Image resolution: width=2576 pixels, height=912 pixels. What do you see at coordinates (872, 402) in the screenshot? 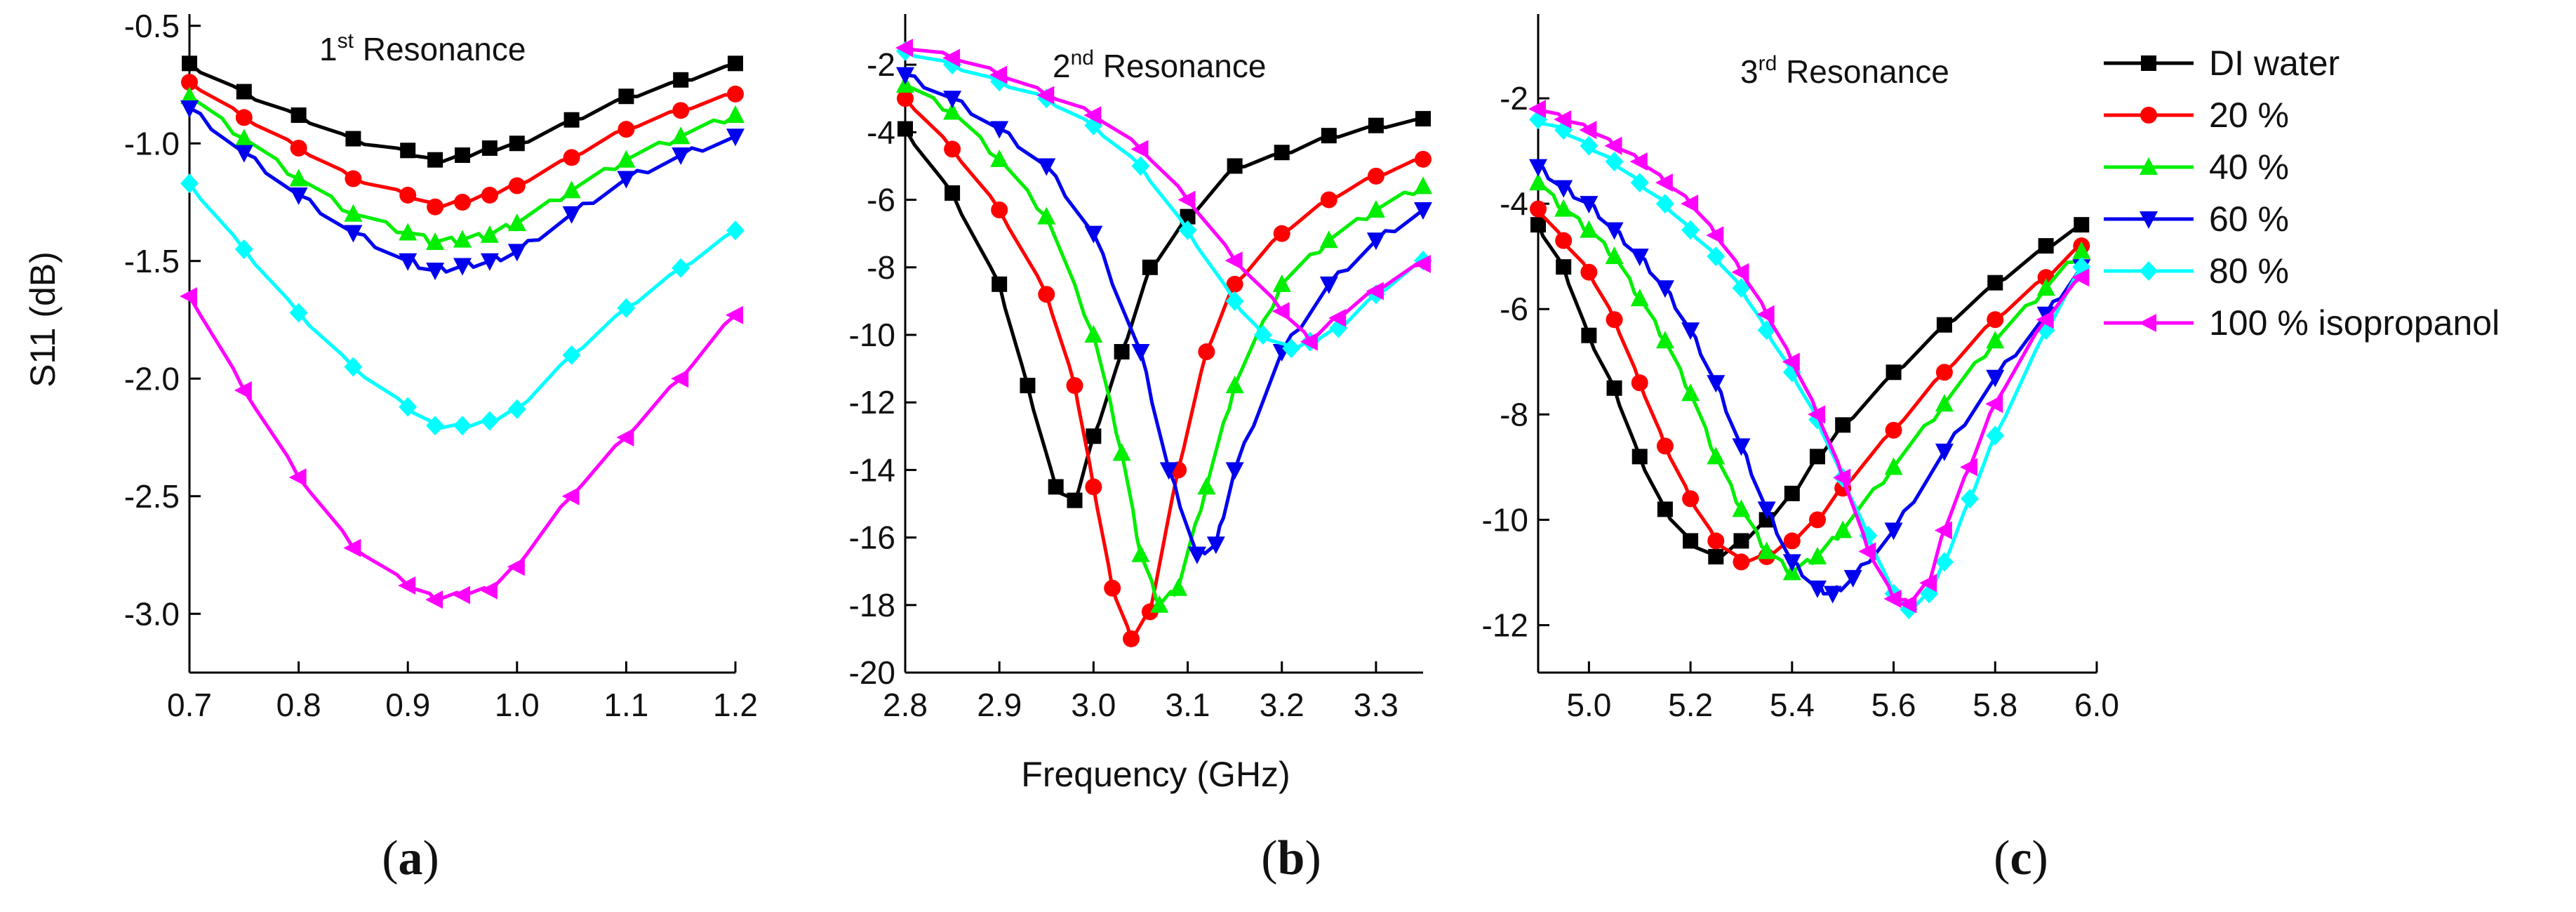
I see `y-tick-label: -12` at bounding box center [872, 402].